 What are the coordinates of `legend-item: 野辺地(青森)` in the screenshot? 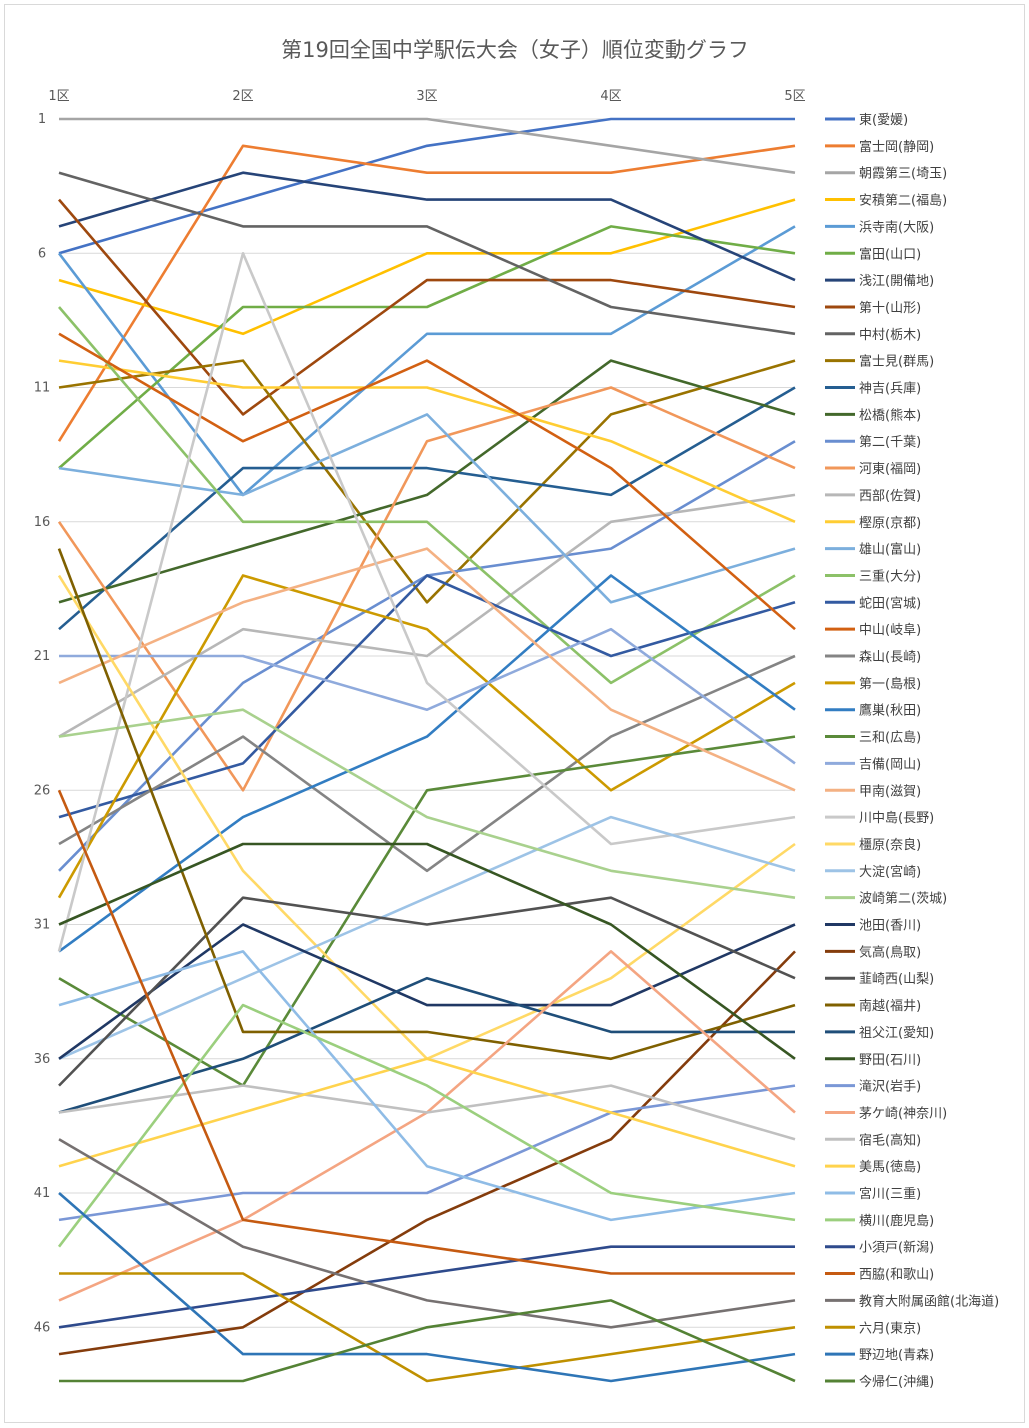 It's located at (879, 1355).